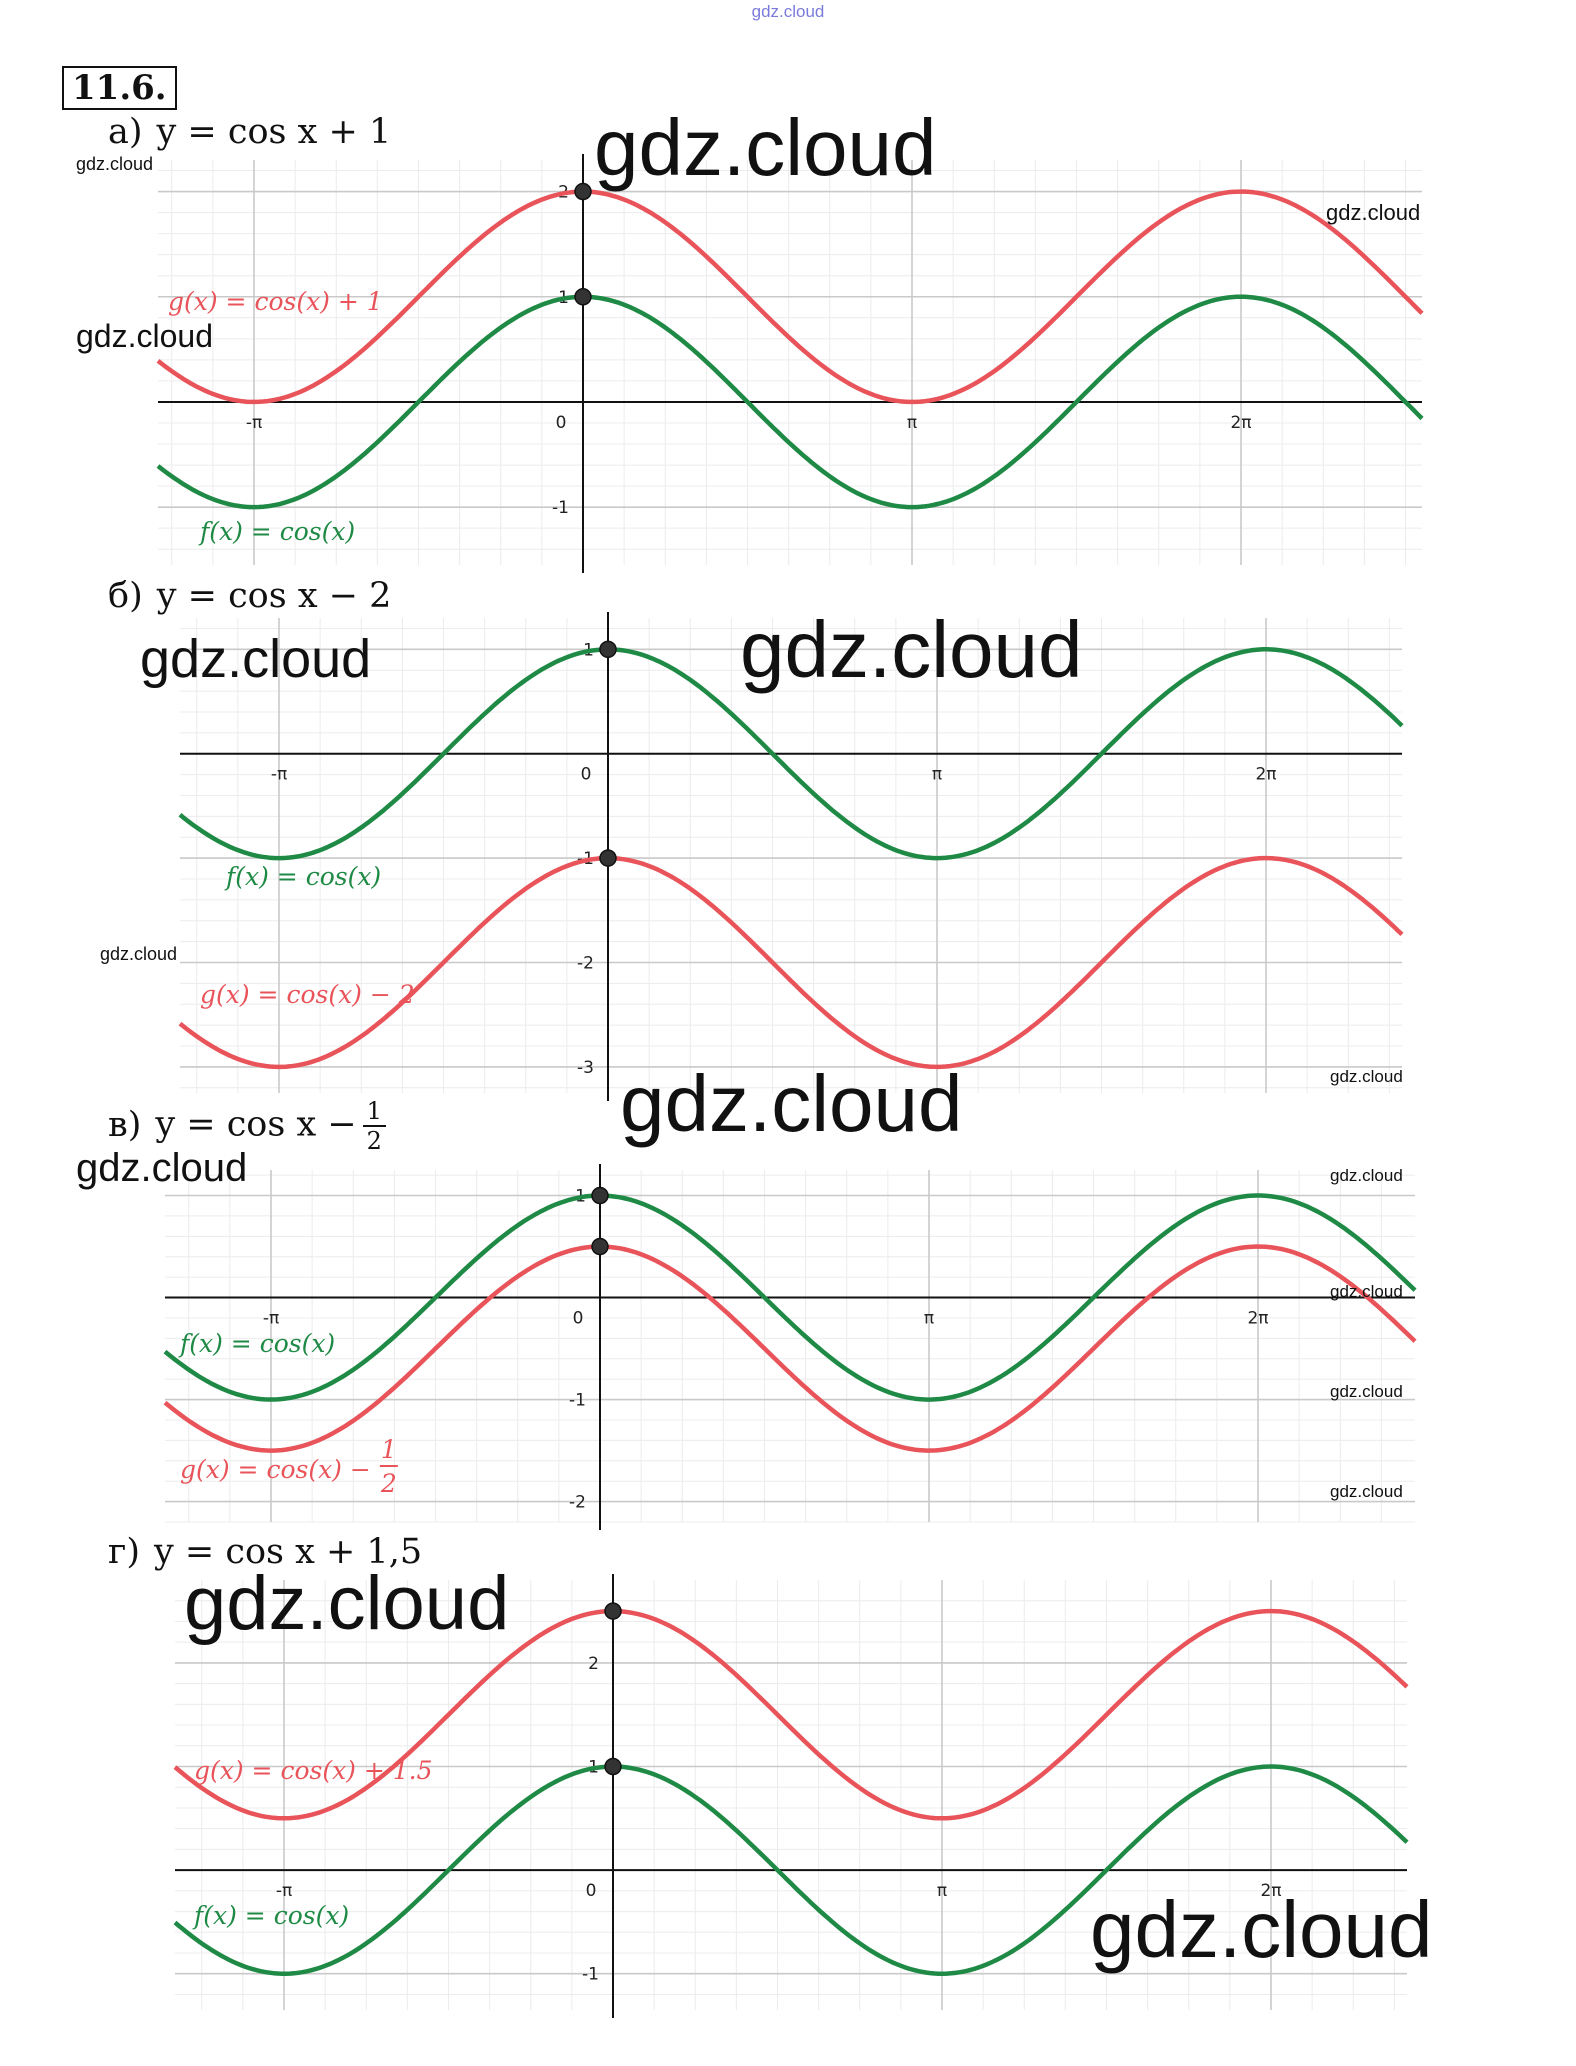 Image resolution: width=1576 pixels, height=2066 pixels. Describe the element at coordinates (275, 301) in the screenshot. I see `series-label-g: g(x) = cos(x) + 1` at that location.